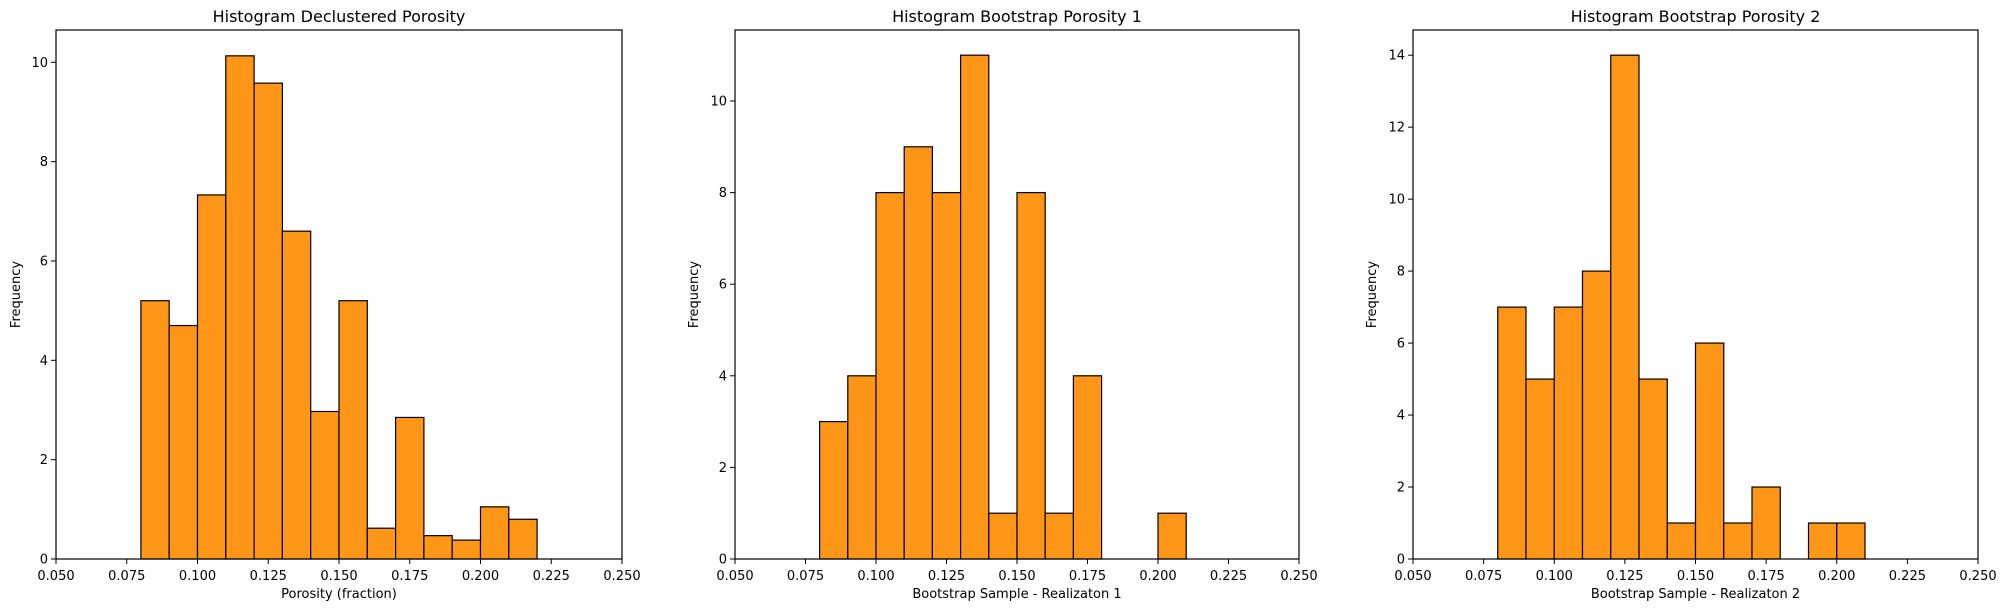  What do you see at coordinates (1554, 576) in the screenshot?
I see `x-tick-label-bootstrap-2-2: 0.100` at bounding box center [1554, 576].